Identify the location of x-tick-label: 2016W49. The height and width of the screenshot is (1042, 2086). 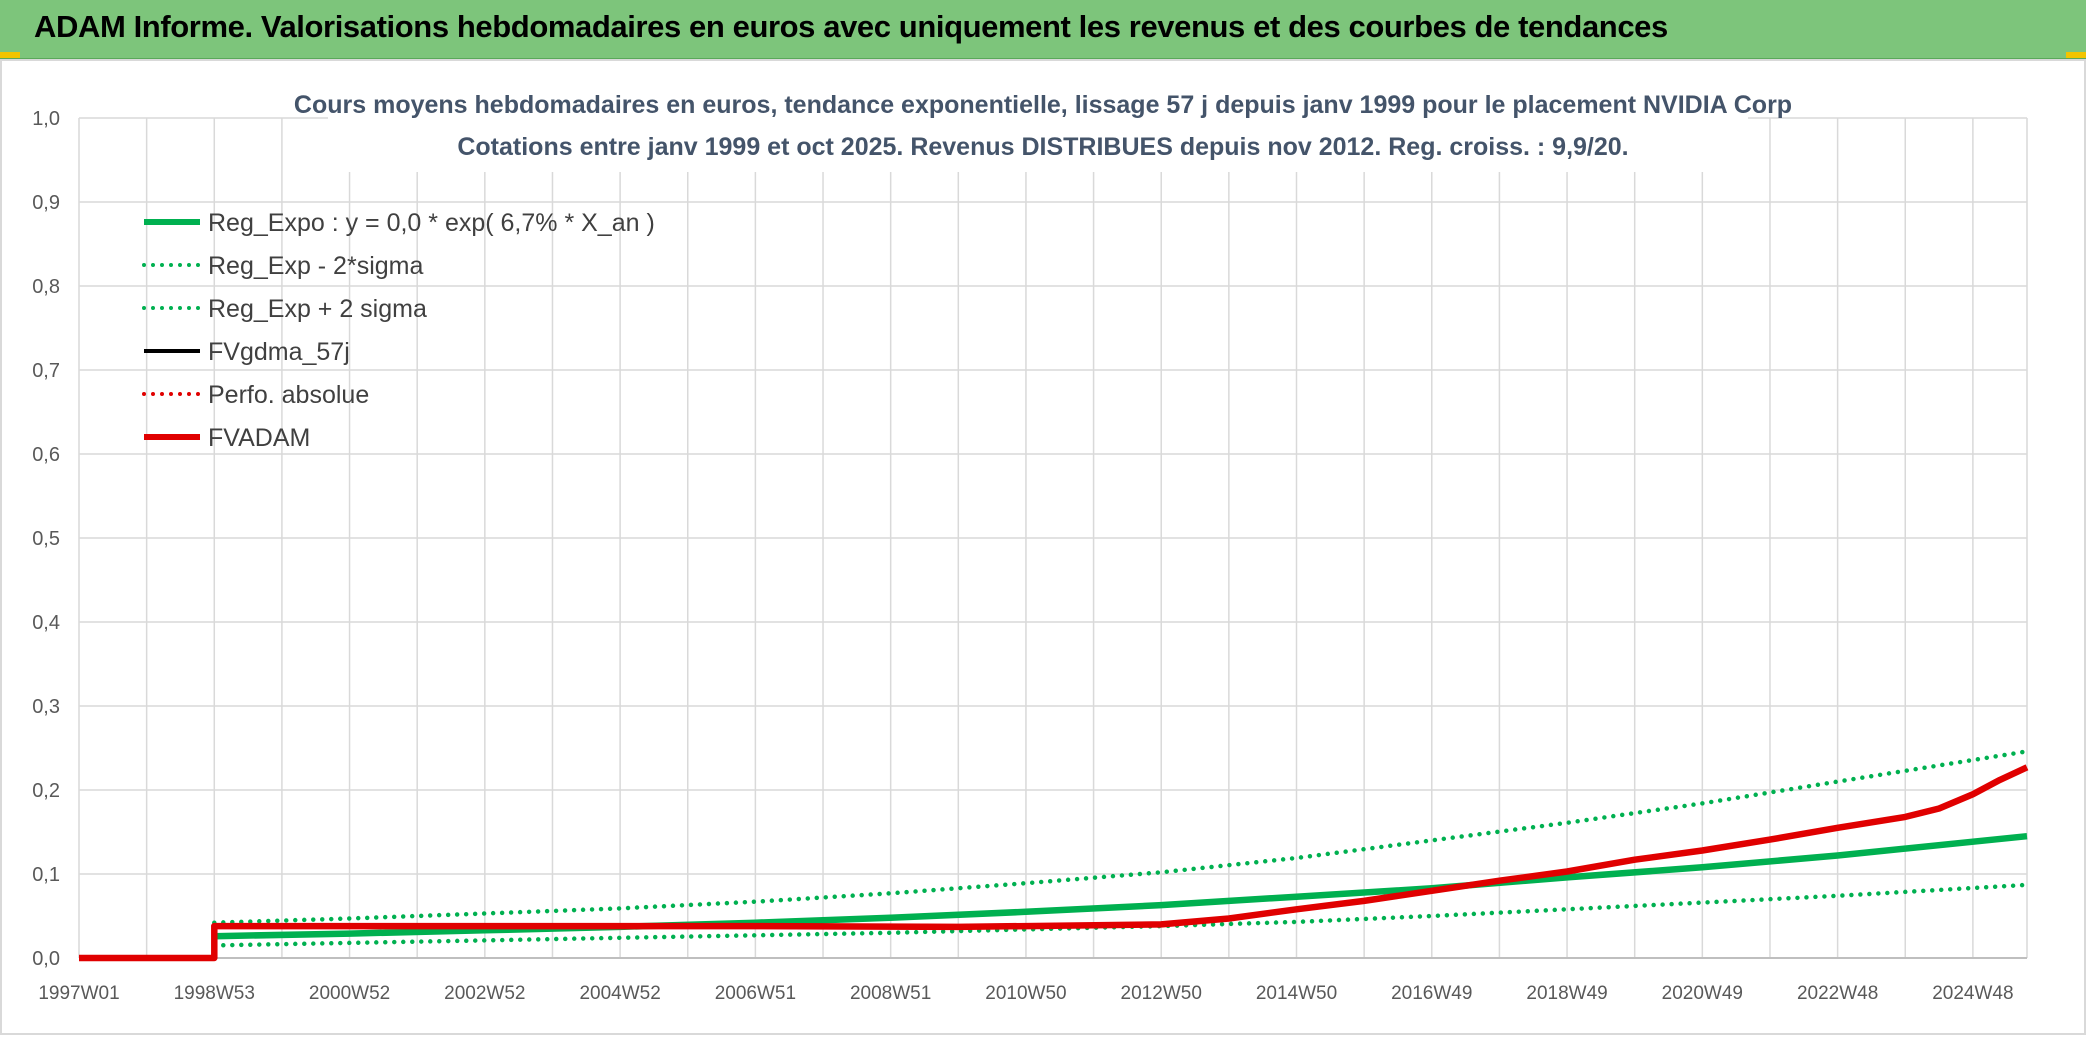
(1431, 993).